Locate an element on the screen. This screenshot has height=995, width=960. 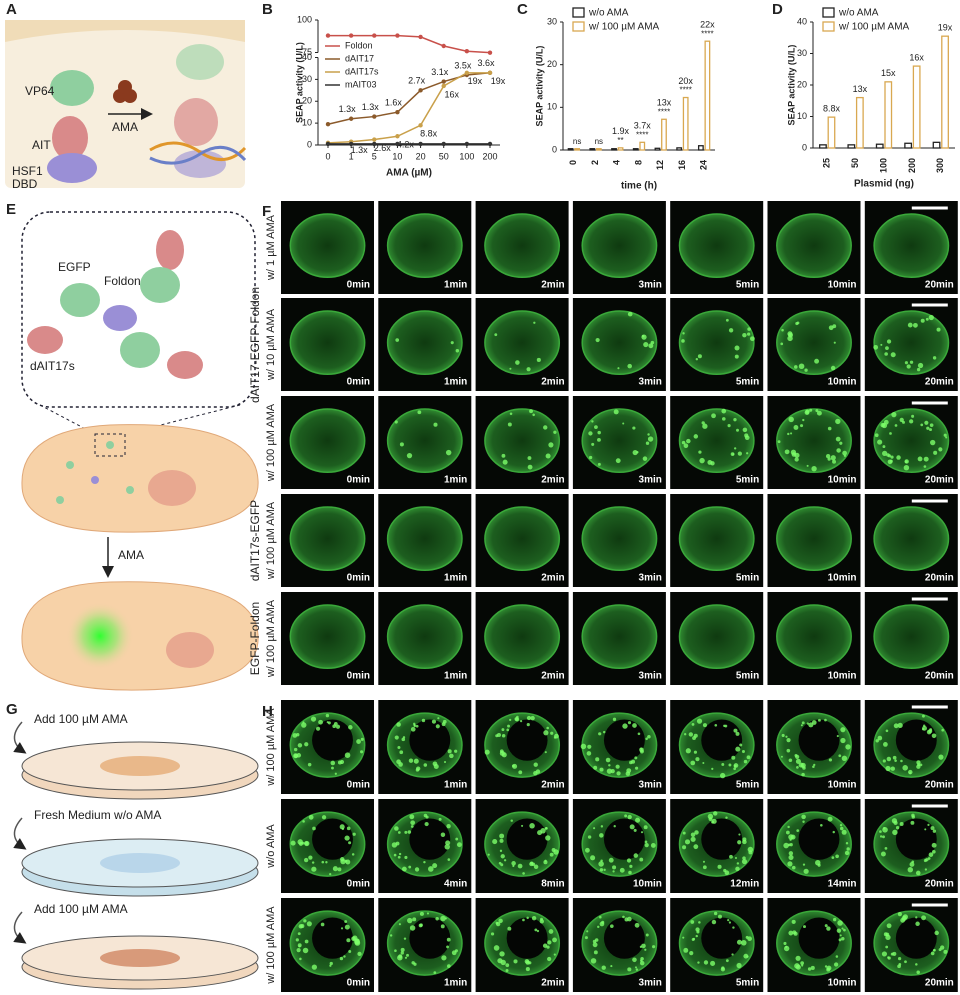
x-tick-label: 50 is located at coordinates (855, 163).